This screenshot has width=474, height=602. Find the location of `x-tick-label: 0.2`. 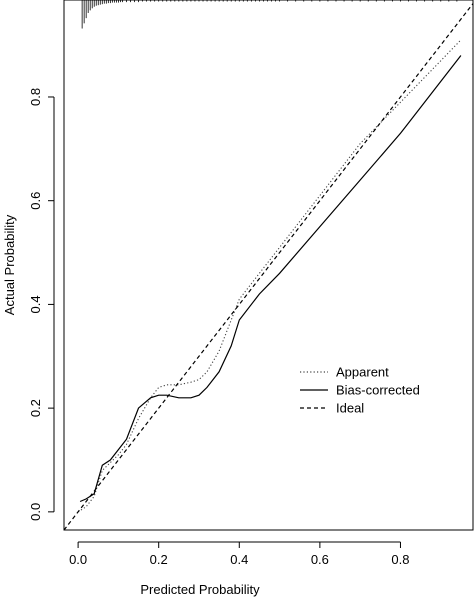

x-tick-label: 0.2 is located at coordinates (159, 559).